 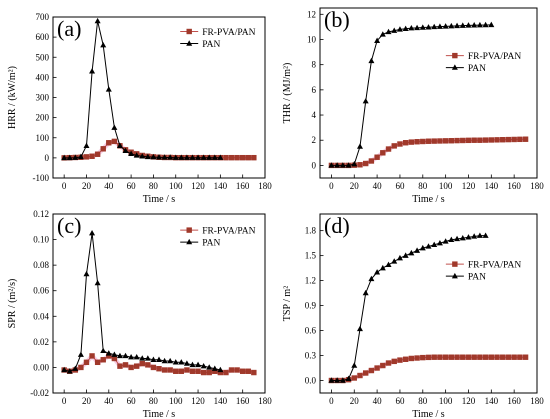 What do you see at coordinates (311, 14) in the screenshot?
I see `y-tick-label: 12` at bounding box center [311, 14].